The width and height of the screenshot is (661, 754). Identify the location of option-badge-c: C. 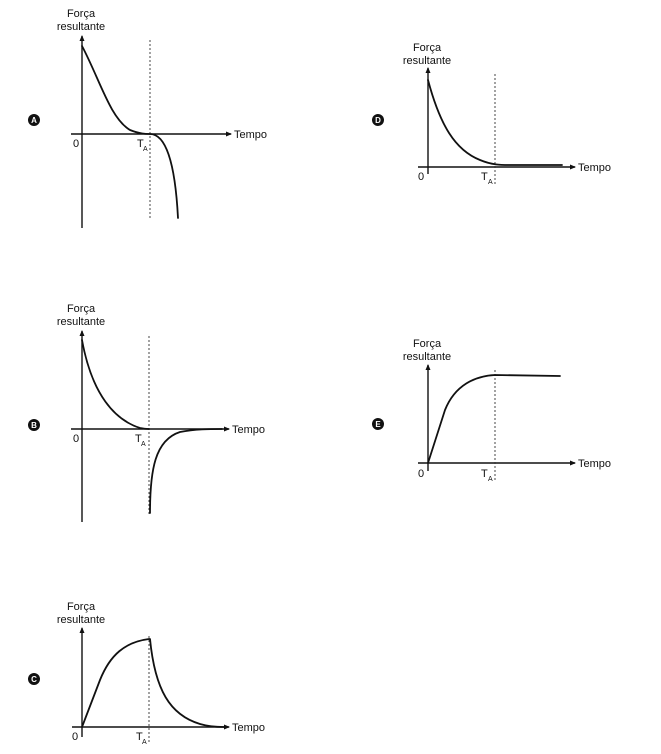
(34, 679).